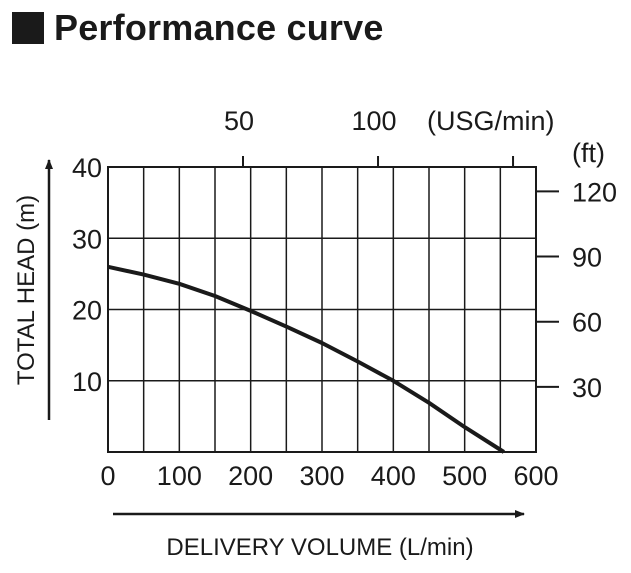 The height and width of the screenshot is (573, 631). Describe the element at coordinates (319, 547) in the screenshot. I see `x-axis-label: DELIVERY VOLUME (L/min)` at that location.